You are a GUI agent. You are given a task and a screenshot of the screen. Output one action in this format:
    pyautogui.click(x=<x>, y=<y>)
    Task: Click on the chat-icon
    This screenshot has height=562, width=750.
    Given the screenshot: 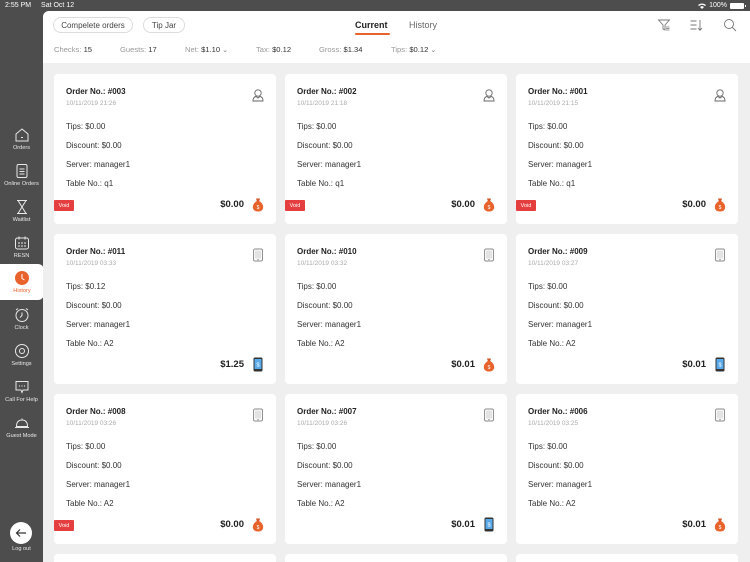 What is the action you would take?
    pyautogui.click(x=21, y=387)
    